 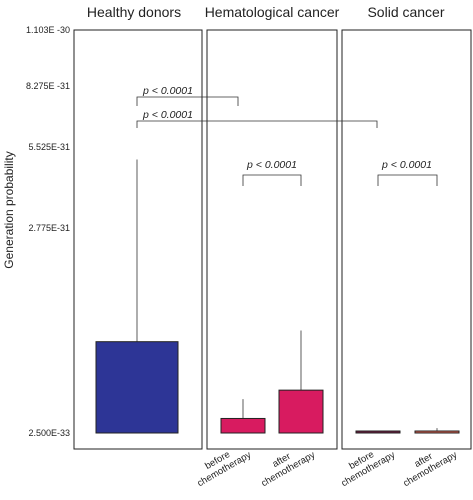 What do you see at coordinates (48, 86) in the screenshot?
I see `y-tick-label: 8.275E -31` at bounding box center [48, 86].